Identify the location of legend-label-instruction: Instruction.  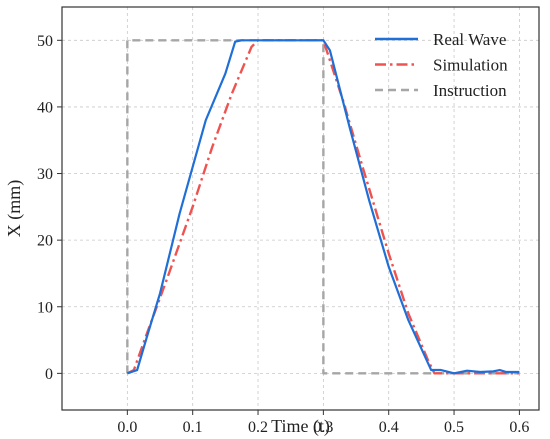
(470, 90).